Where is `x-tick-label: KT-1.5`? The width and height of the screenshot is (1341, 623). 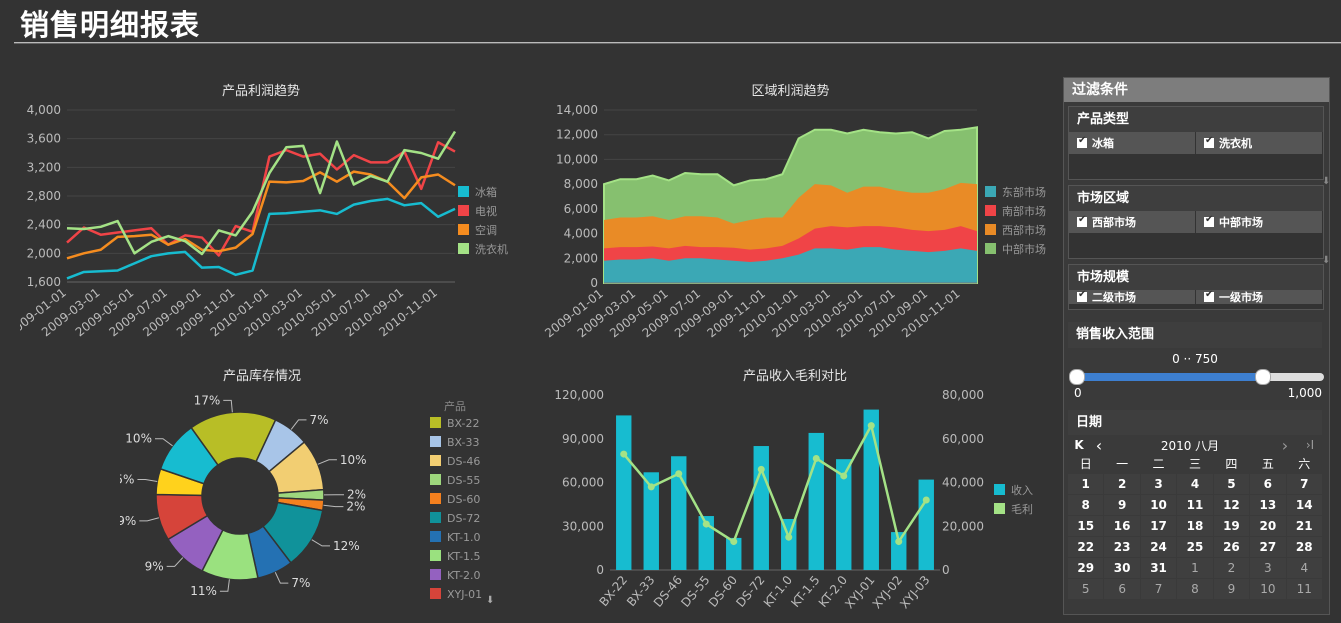 x-tick-label: KT-1.5 is located at coordinates (805, 591).